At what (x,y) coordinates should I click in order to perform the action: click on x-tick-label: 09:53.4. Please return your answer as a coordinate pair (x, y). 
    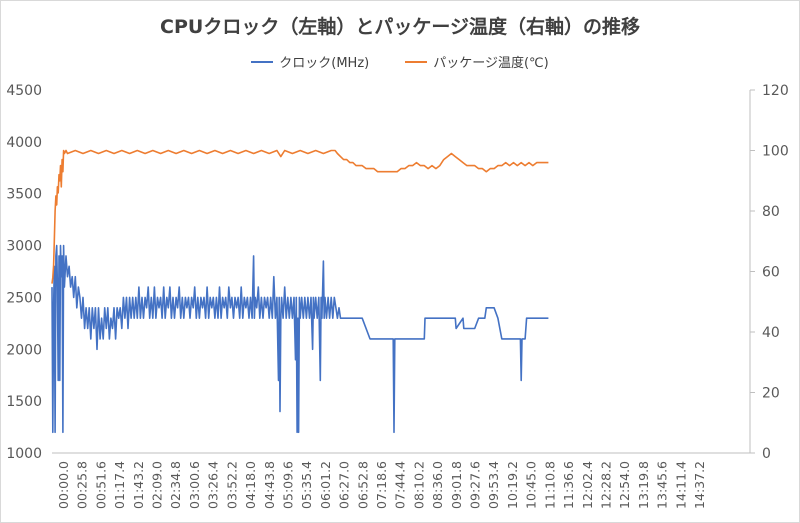
    Looking at the image, I should click on (493, 485).